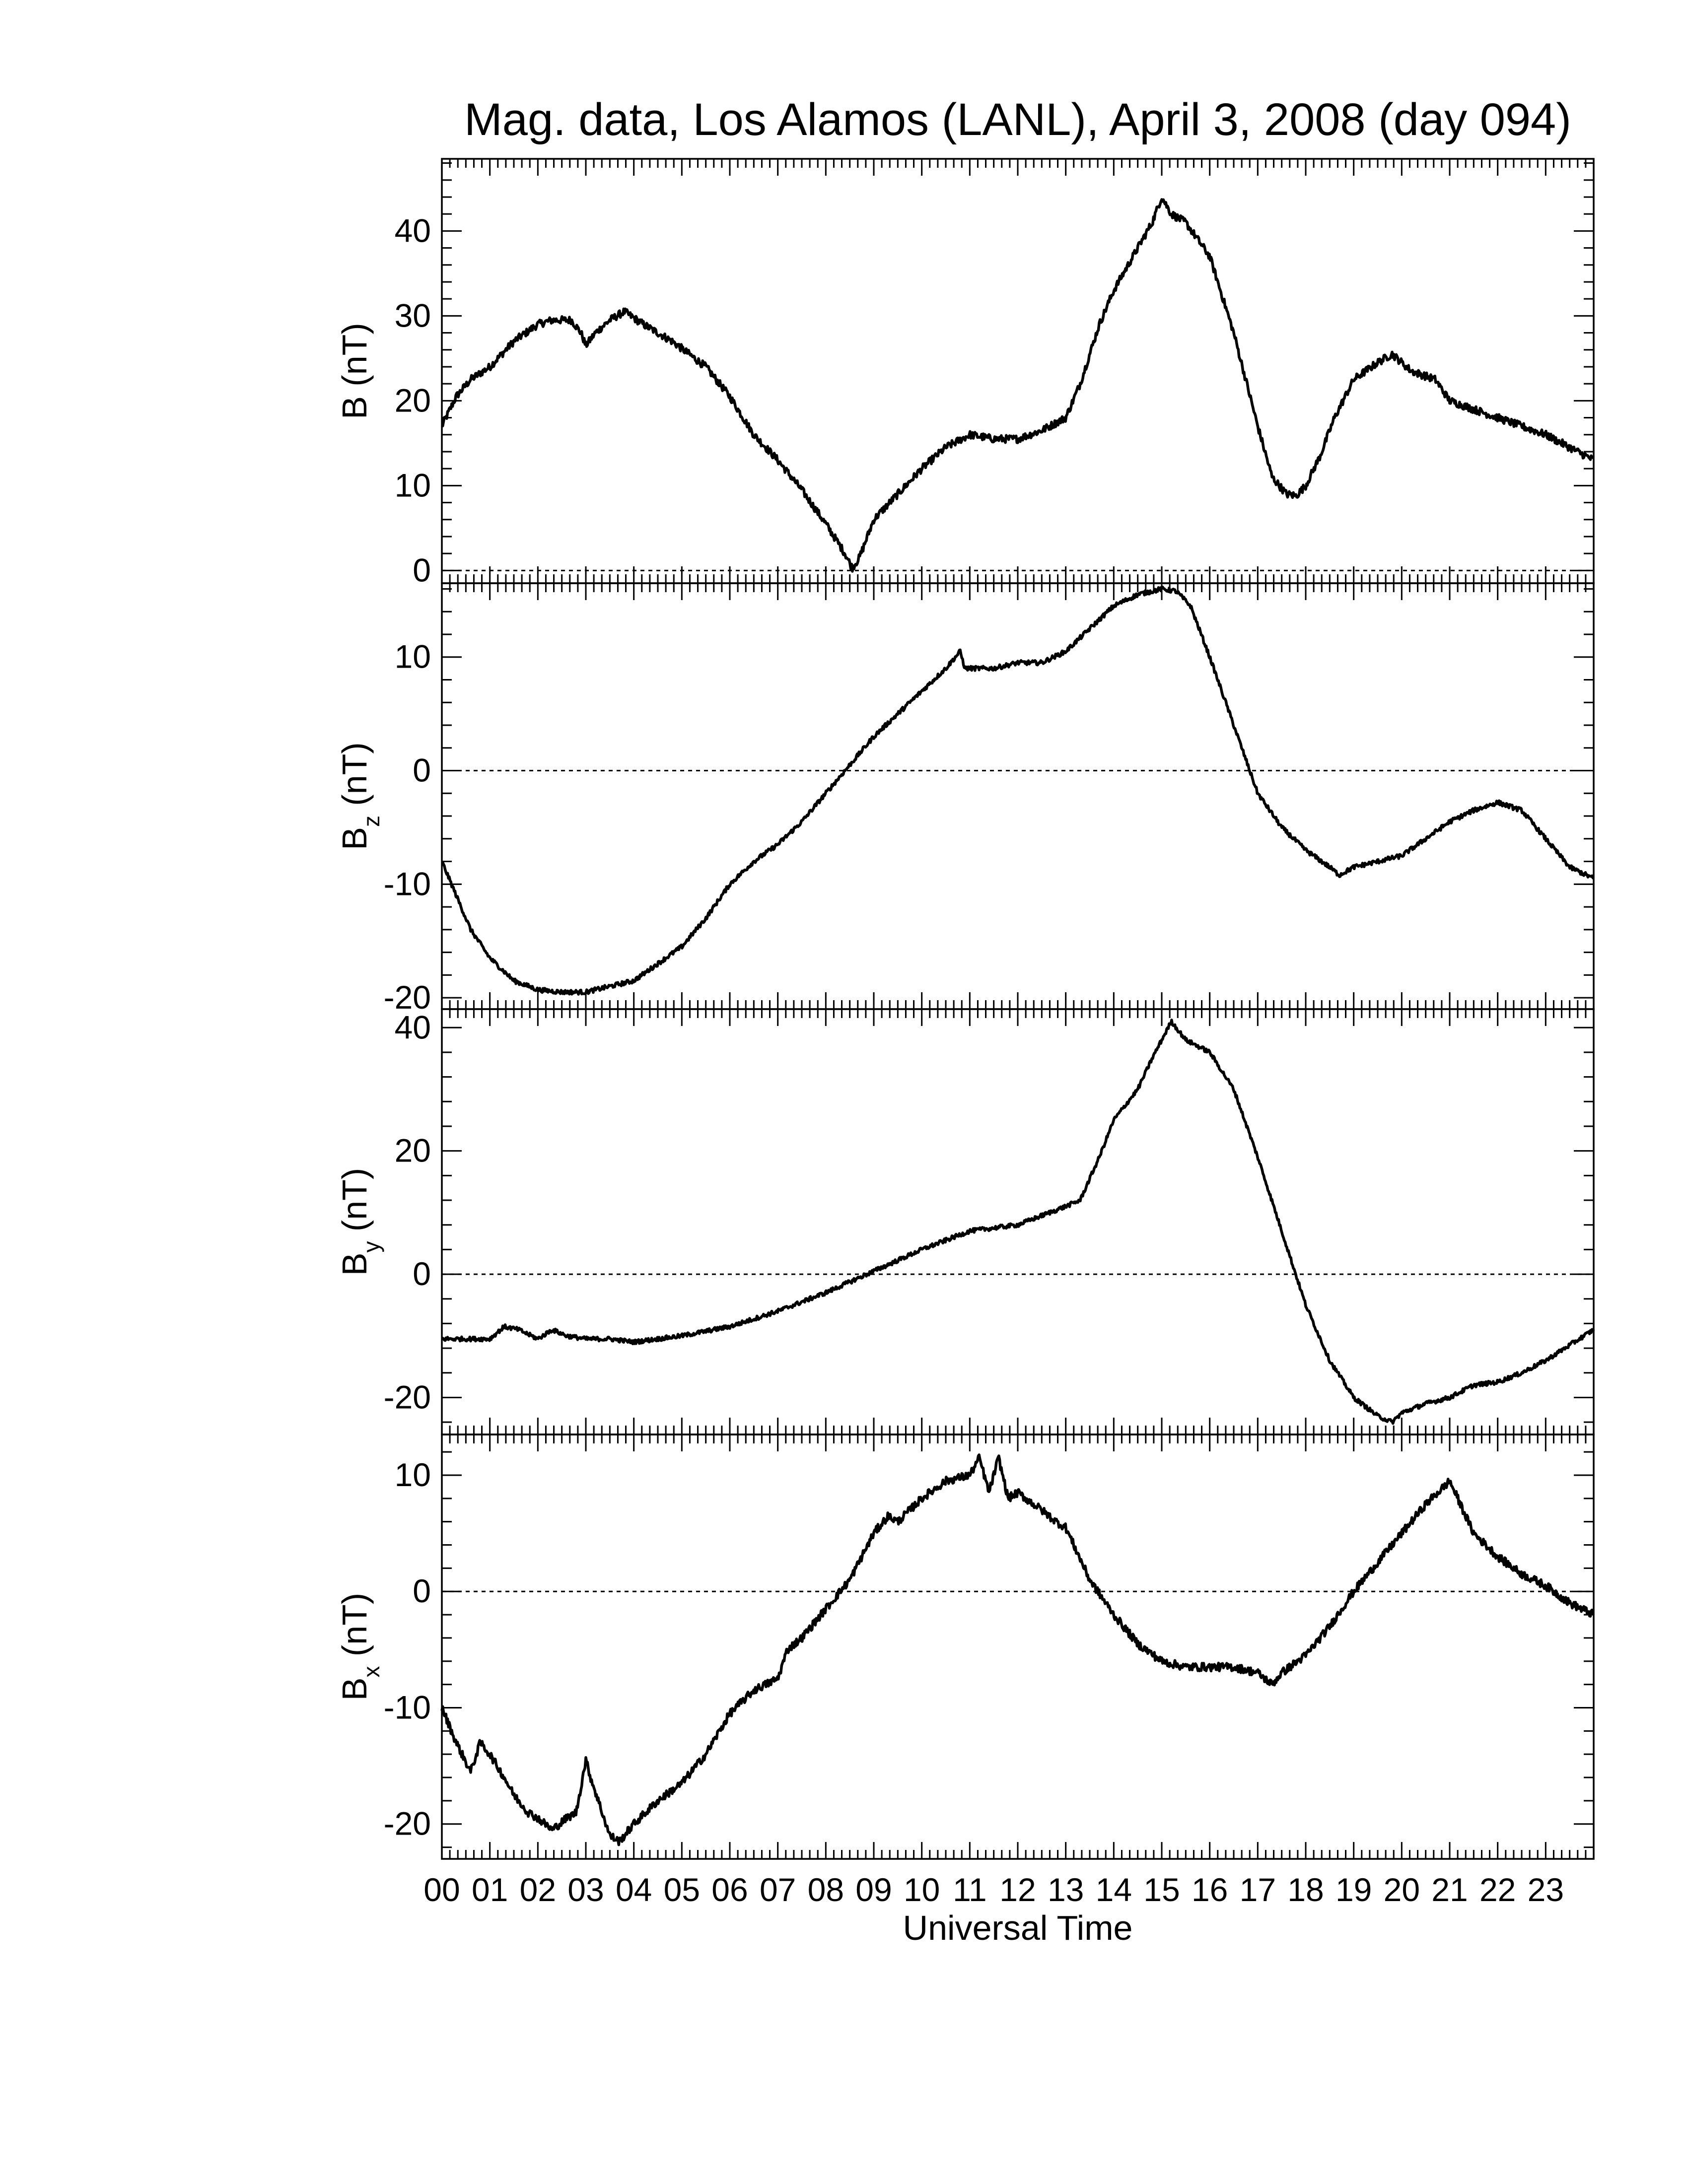 The image size is (1688, 2184). Describe the element at coordinates (407, 997) in the screenshot. I see `y-tick-label-Bz: -20` at that location.